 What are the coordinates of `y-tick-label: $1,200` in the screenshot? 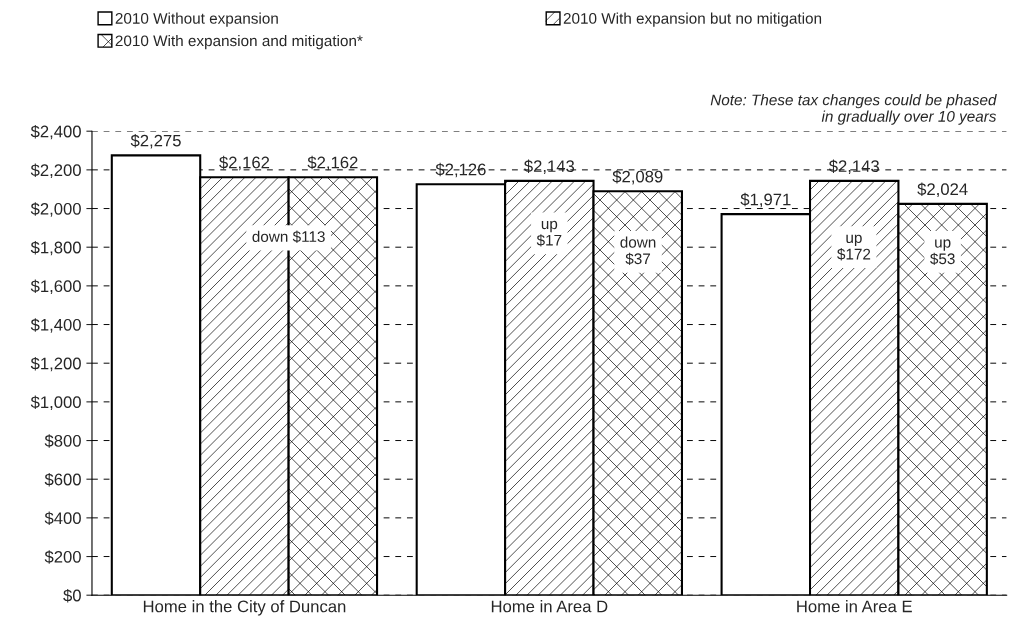 It's located at (55, 364).